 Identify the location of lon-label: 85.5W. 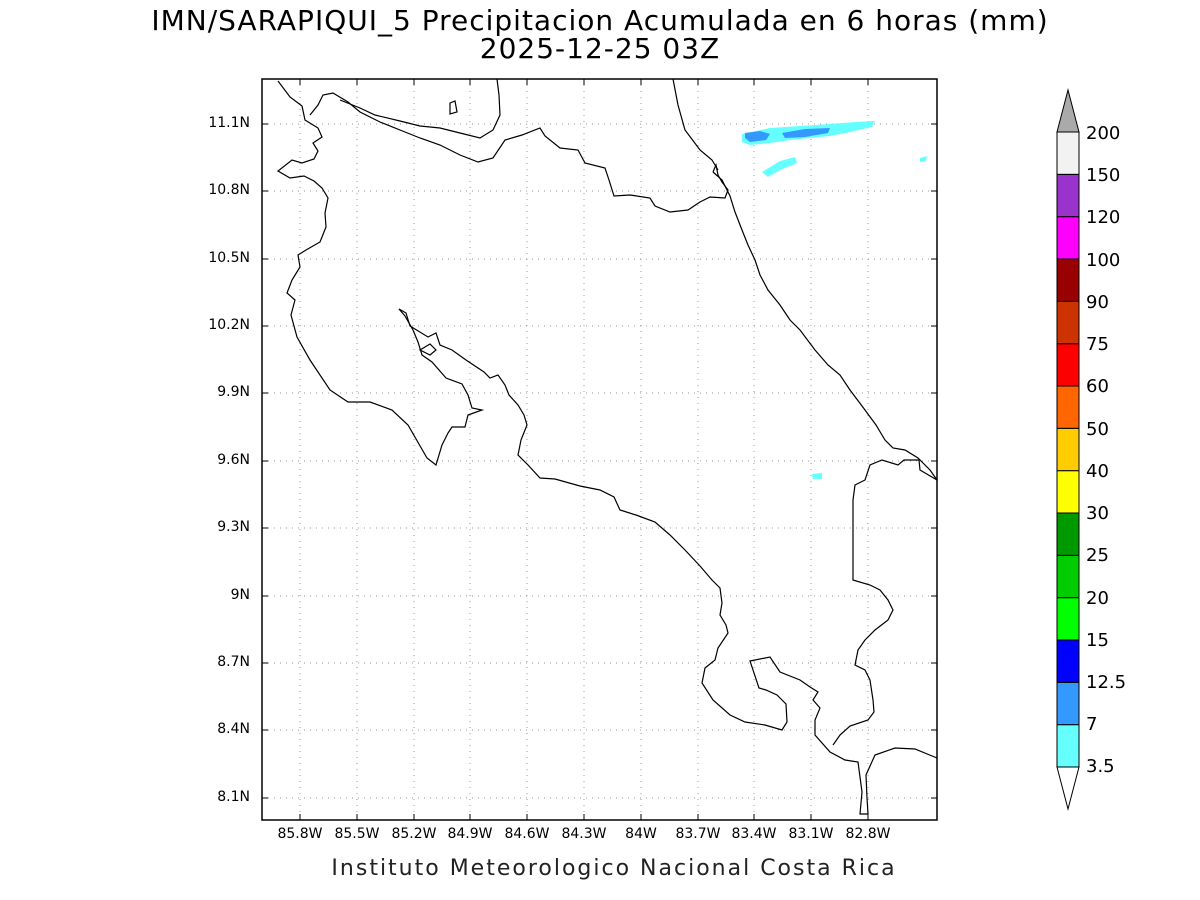
(357, 834).